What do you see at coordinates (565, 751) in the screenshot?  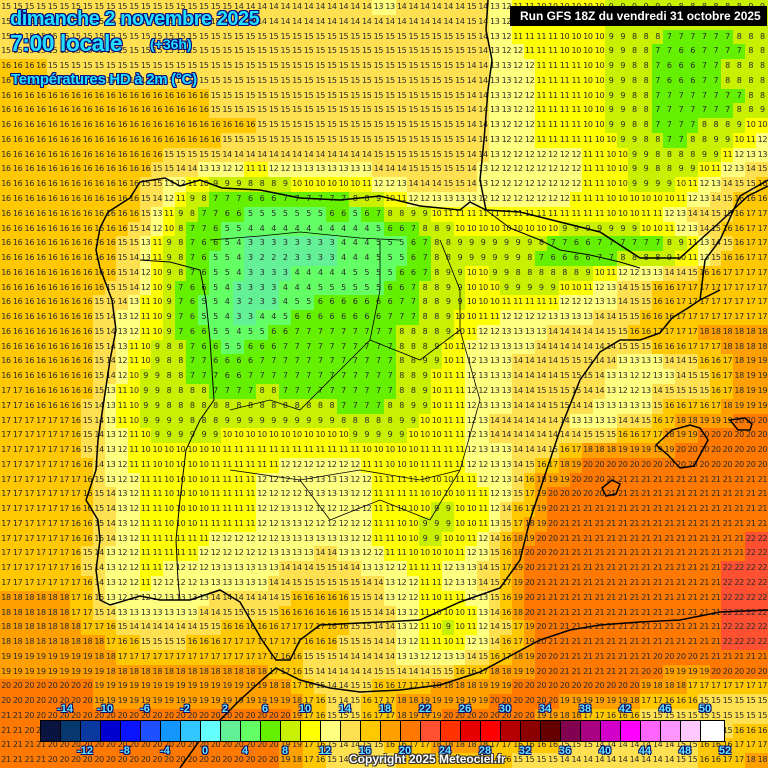 I see `legend-label-bottom: 36` at bounding box center [565, 751].